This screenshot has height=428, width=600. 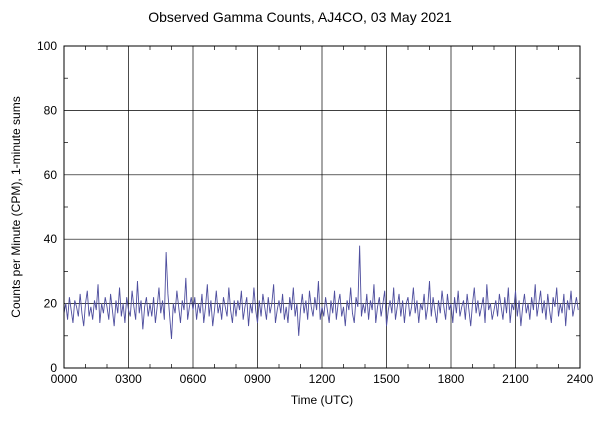 What do you see at coordinates (128, 379) in the screenshot?
I see `x-tick-label: 0300` at bounding box center [128, 379].